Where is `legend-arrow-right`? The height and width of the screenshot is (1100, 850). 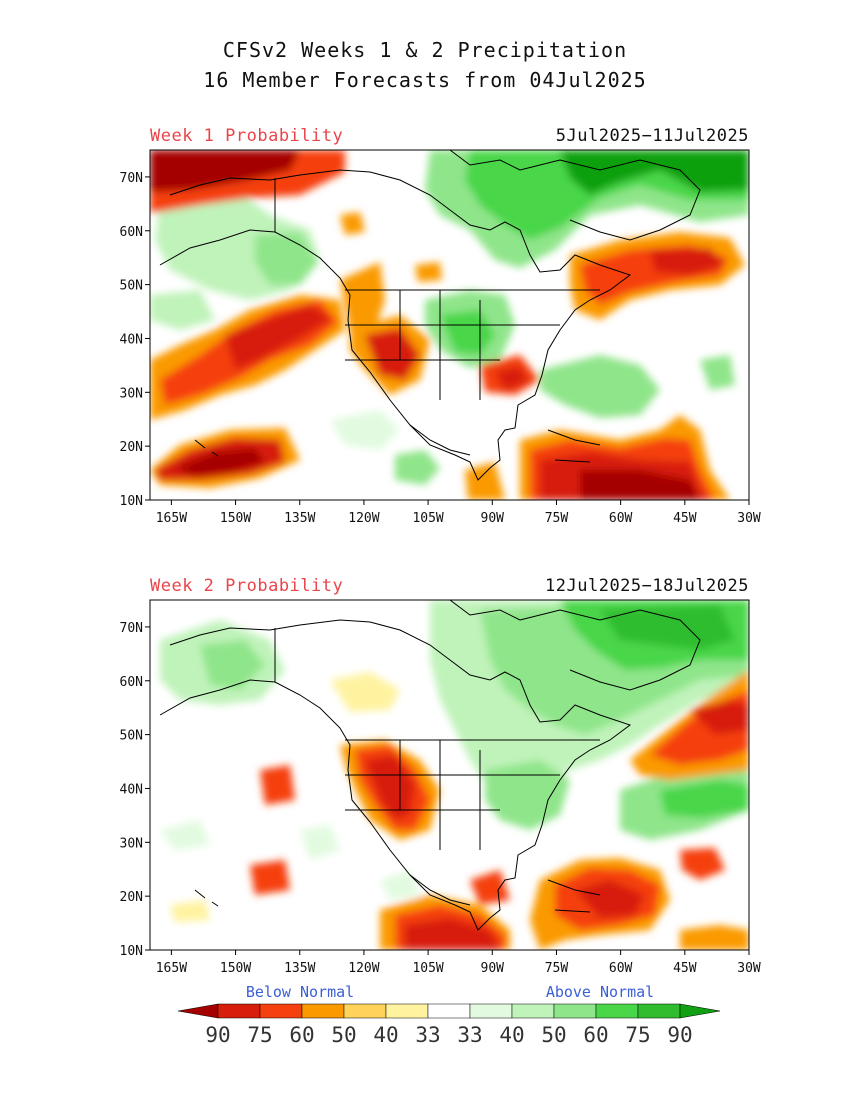 legend-arrow-right is located at coordinates (700, 1011).